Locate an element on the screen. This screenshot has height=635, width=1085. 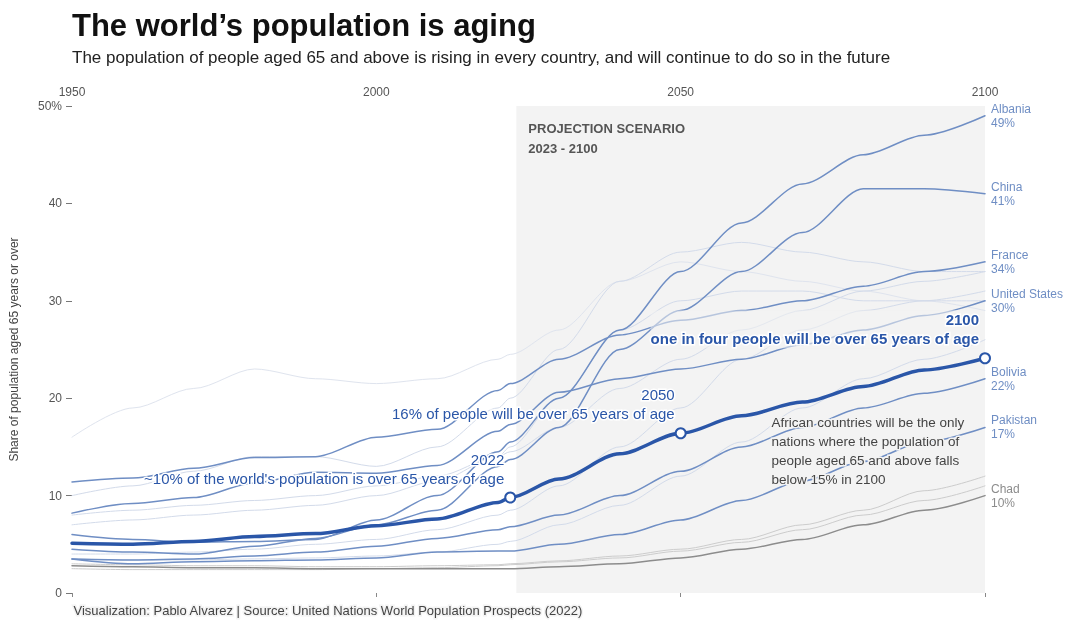
x-tick-label: 2050 is located at coordinates (681, 92).